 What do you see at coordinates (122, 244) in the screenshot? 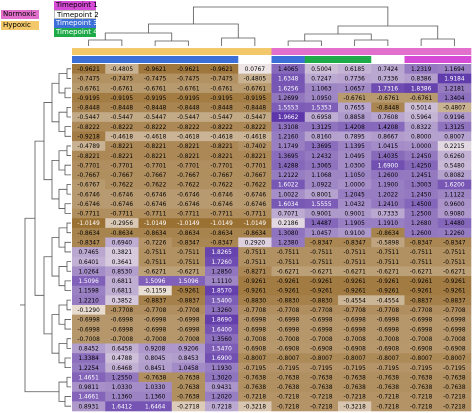
I see `cell-value-label: 0.6940` at bounding box center [122, 244].